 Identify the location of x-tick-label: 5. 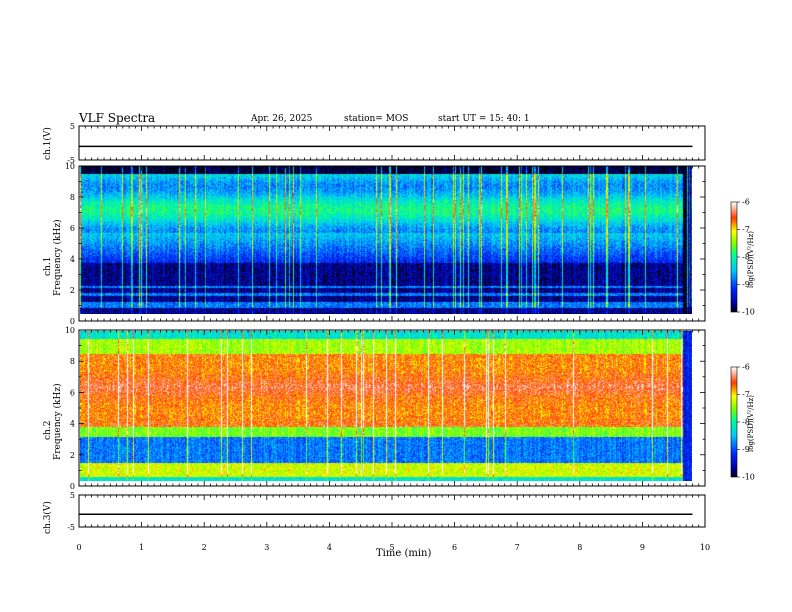
(391, 547).